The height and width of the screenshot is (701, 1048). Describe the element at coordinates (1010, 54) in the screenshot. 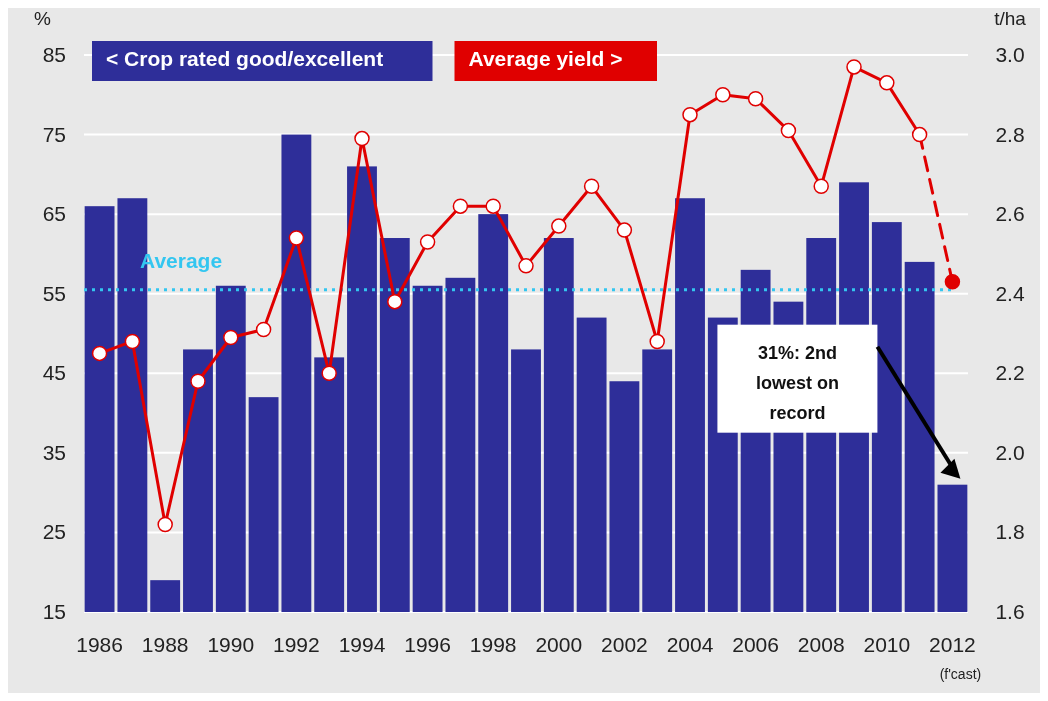

I see `y2-tick-label: 3.0` at that location.